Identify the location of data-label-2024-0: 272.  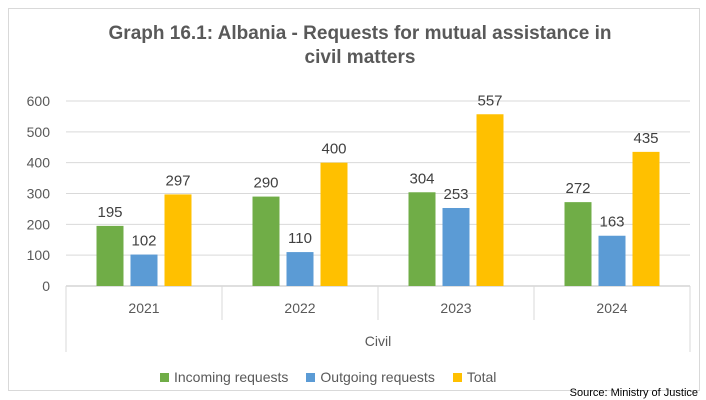
(577, 188).